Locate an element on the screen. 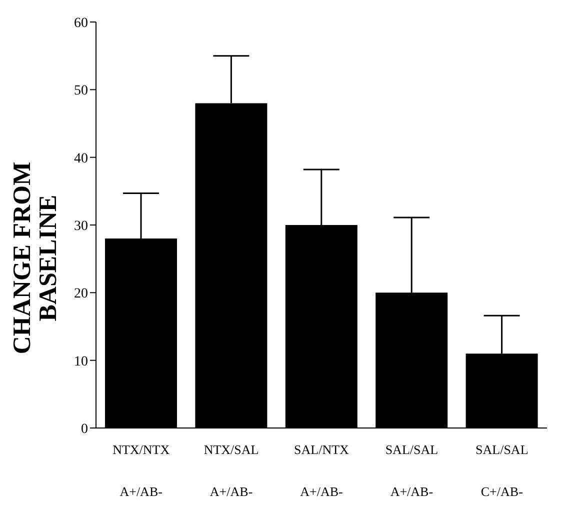 The image size is (565, 517). category-label: SAL/SAL A+/AB- is located at coordinates (411, 470).